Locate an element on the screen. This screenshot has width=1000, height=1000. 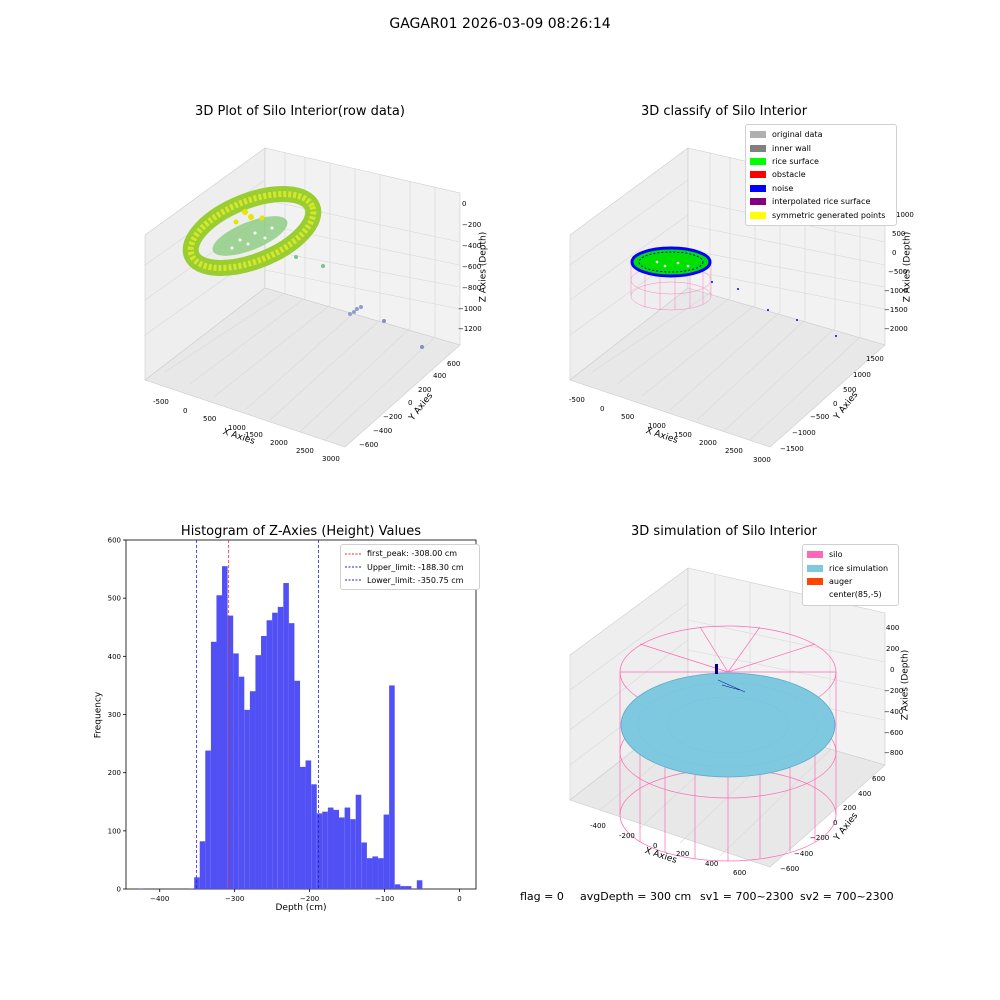
raw-x-tick: 500 is located at coordinates (210, 419).